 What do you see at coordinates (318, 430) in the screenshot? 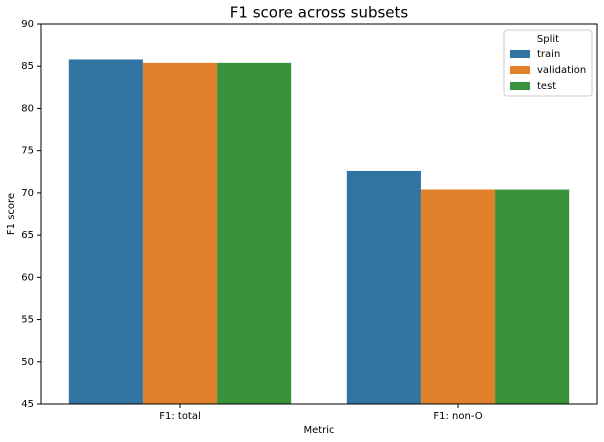
I see `x-axis-label: Metric` at bounding box center [318, 430].